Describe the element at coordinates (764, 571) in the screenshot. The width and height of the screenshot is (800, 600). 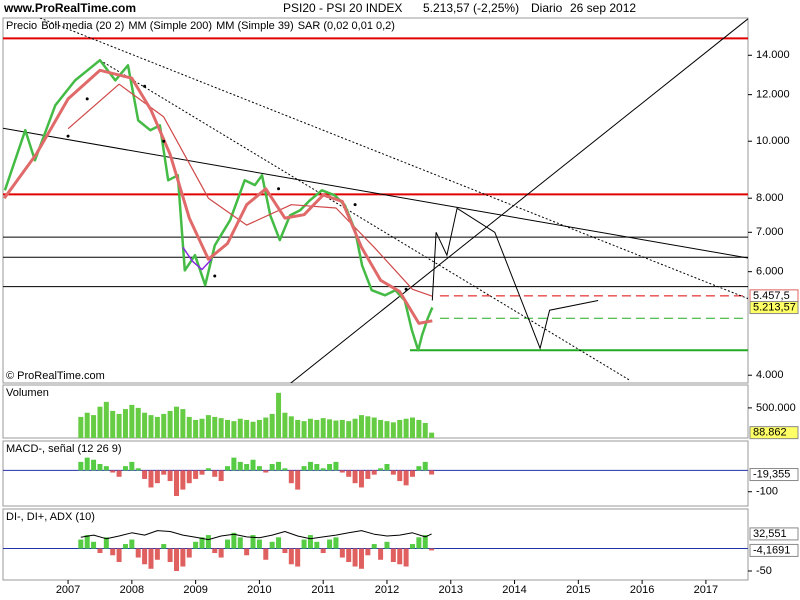
I see `y-tick-label: -50` at that location.